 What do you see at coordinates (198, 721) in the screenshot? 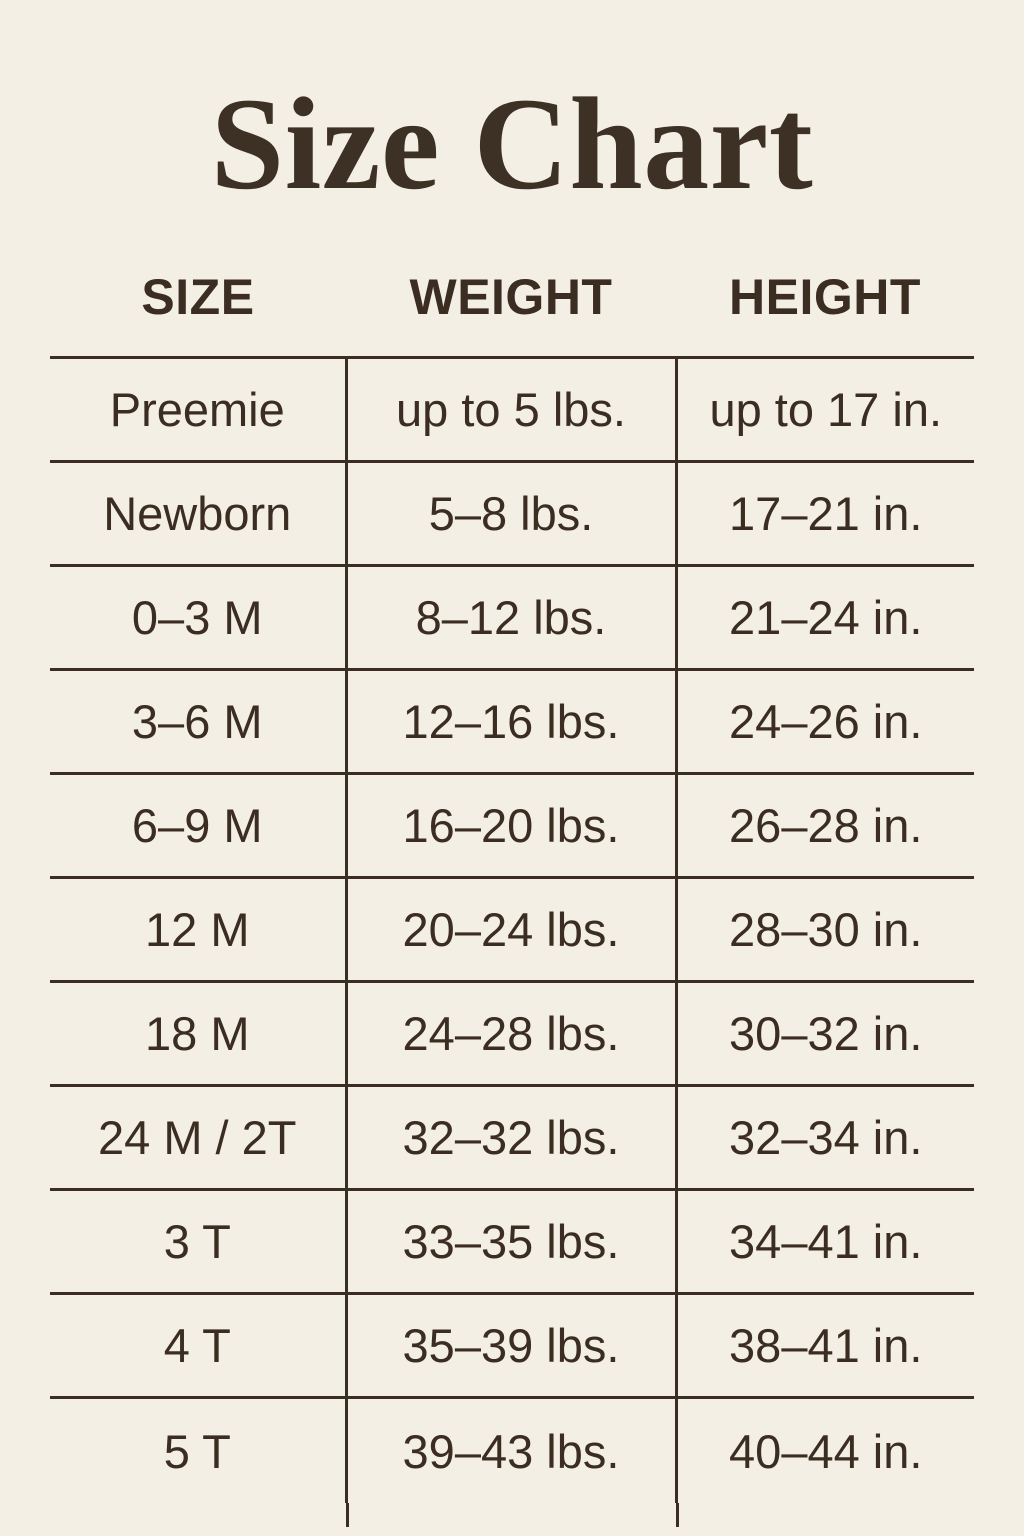
I see `cell-size: 3–6 M` at bounding box center [198, 721].